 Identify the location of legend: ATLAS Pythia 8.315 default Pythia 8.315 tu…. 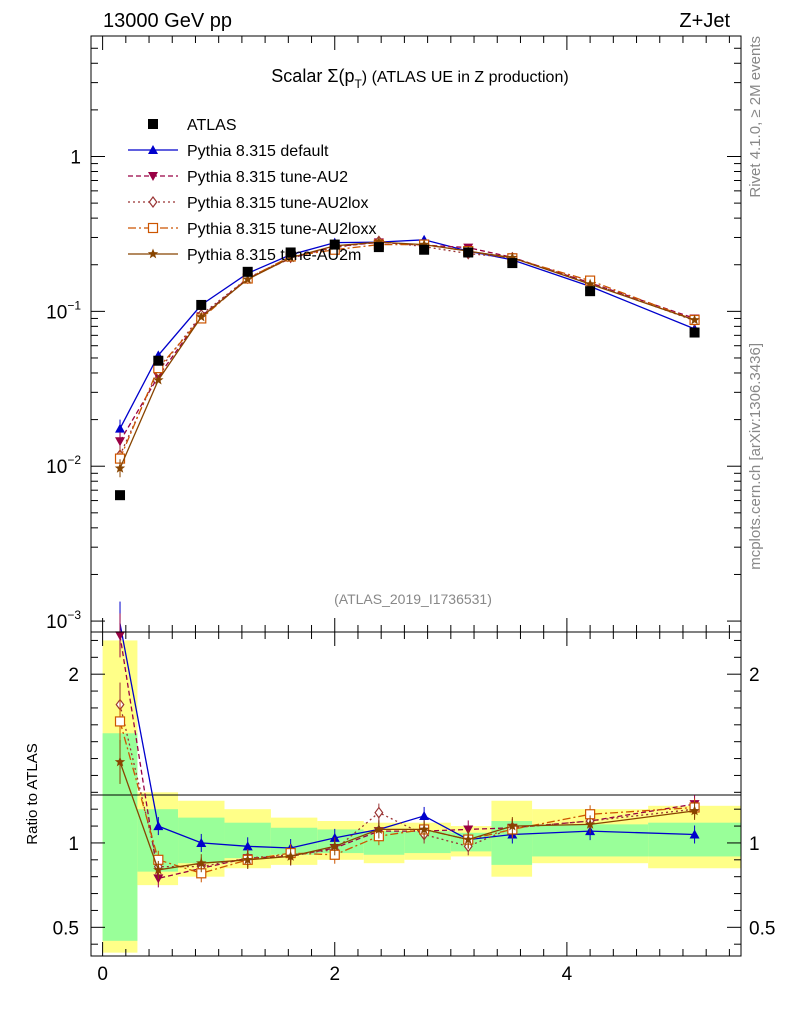
(252, 190).